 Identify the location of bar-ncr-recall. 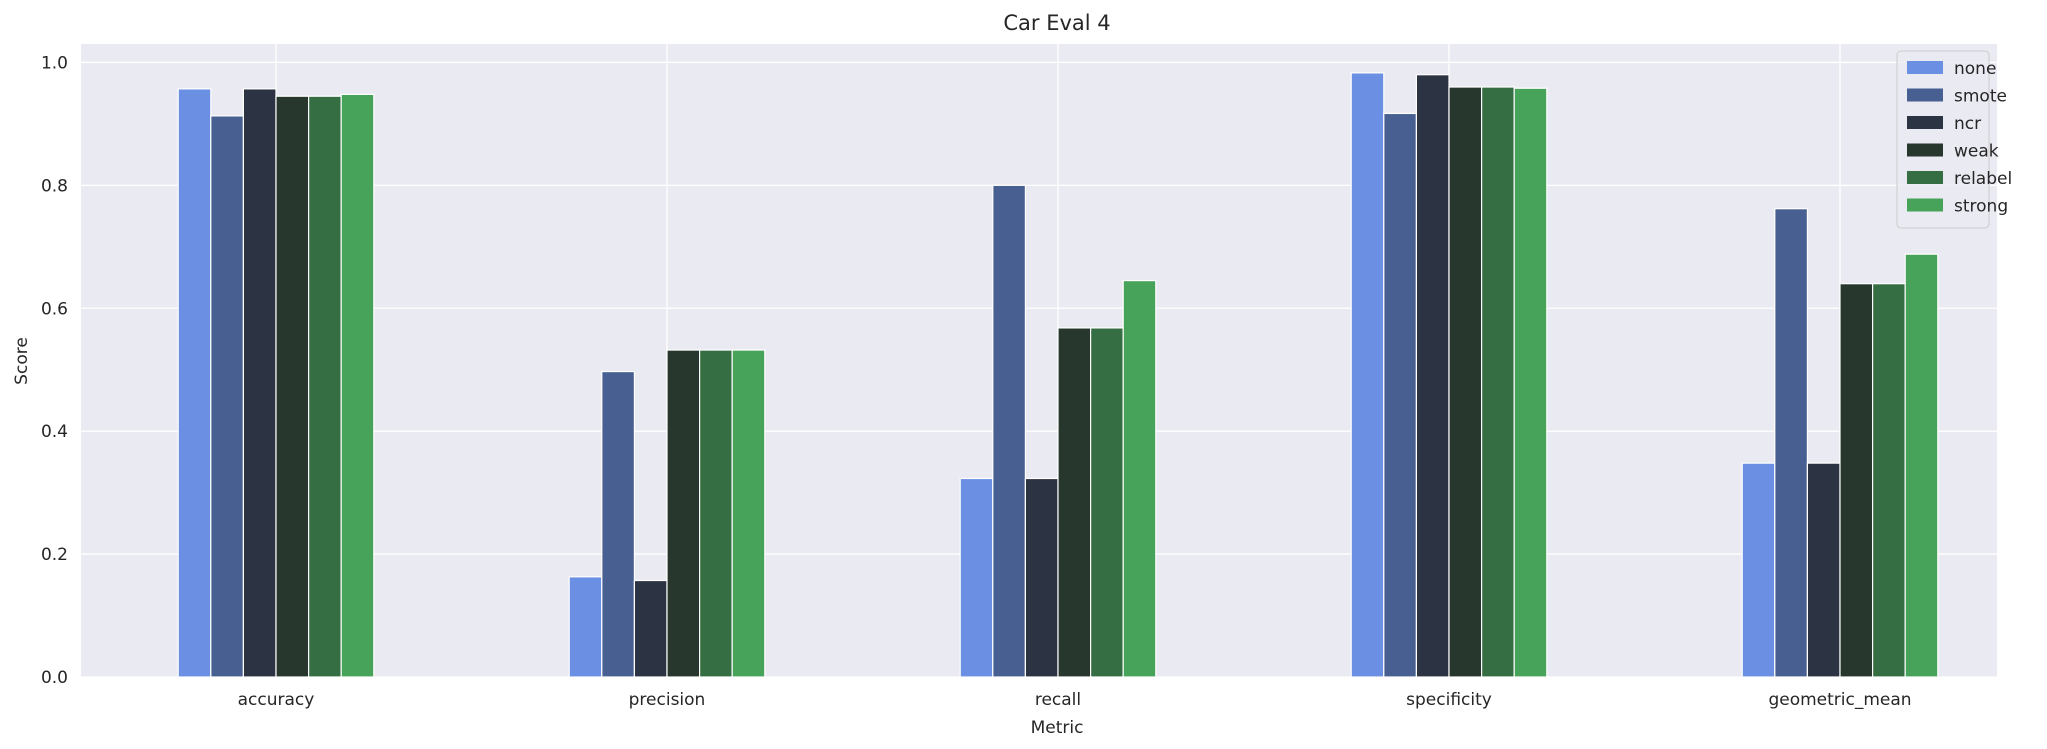
(1041, 577).